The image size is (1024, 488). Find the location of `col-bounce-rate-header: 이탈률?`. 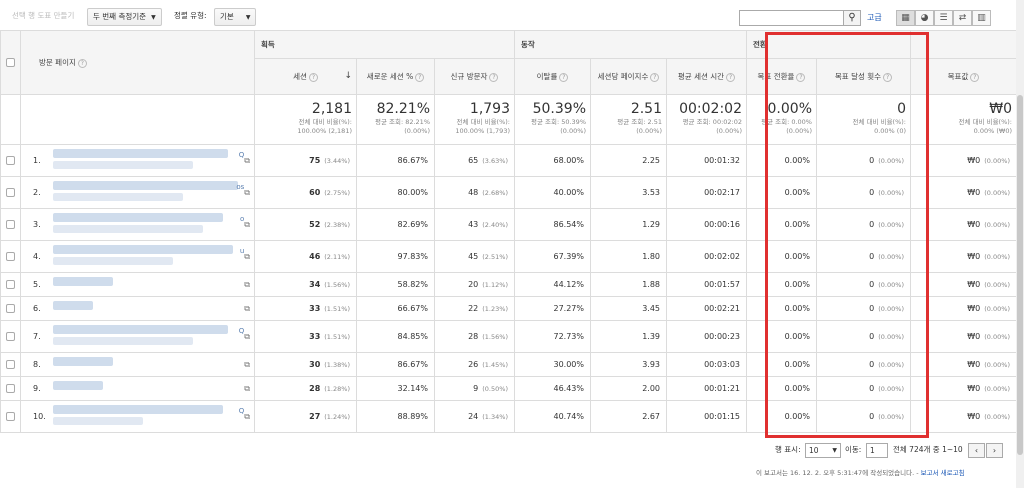

col-bounce-rate-header: 이탈률? is located at coordinates (552, 76).